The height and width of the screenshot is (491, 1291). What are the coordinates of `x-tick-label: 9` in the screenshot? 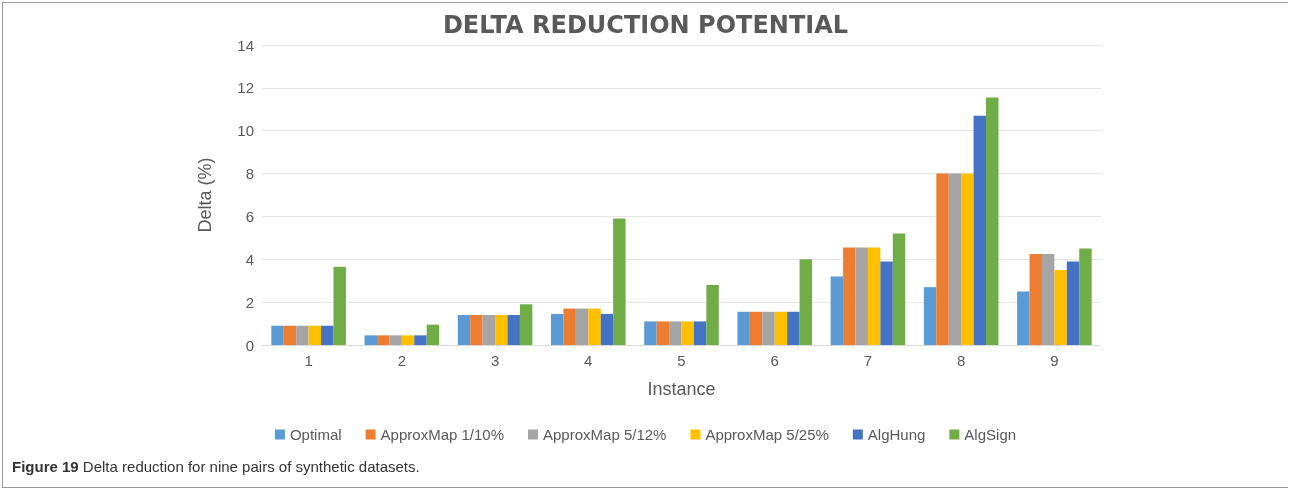 It's located at (1054, 360).